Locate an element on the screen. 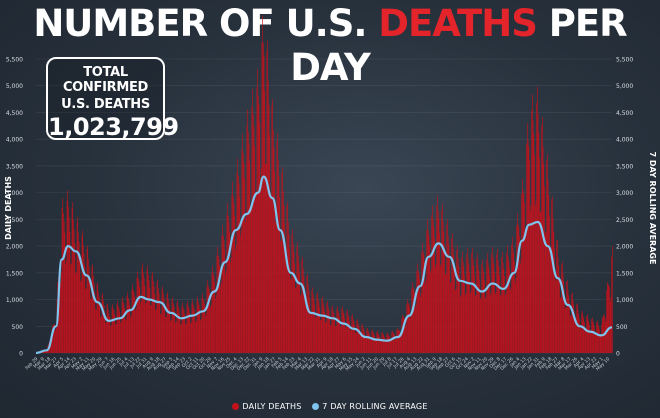  y-tick-label-left: 3,500 is located at coordinates (14, 166).